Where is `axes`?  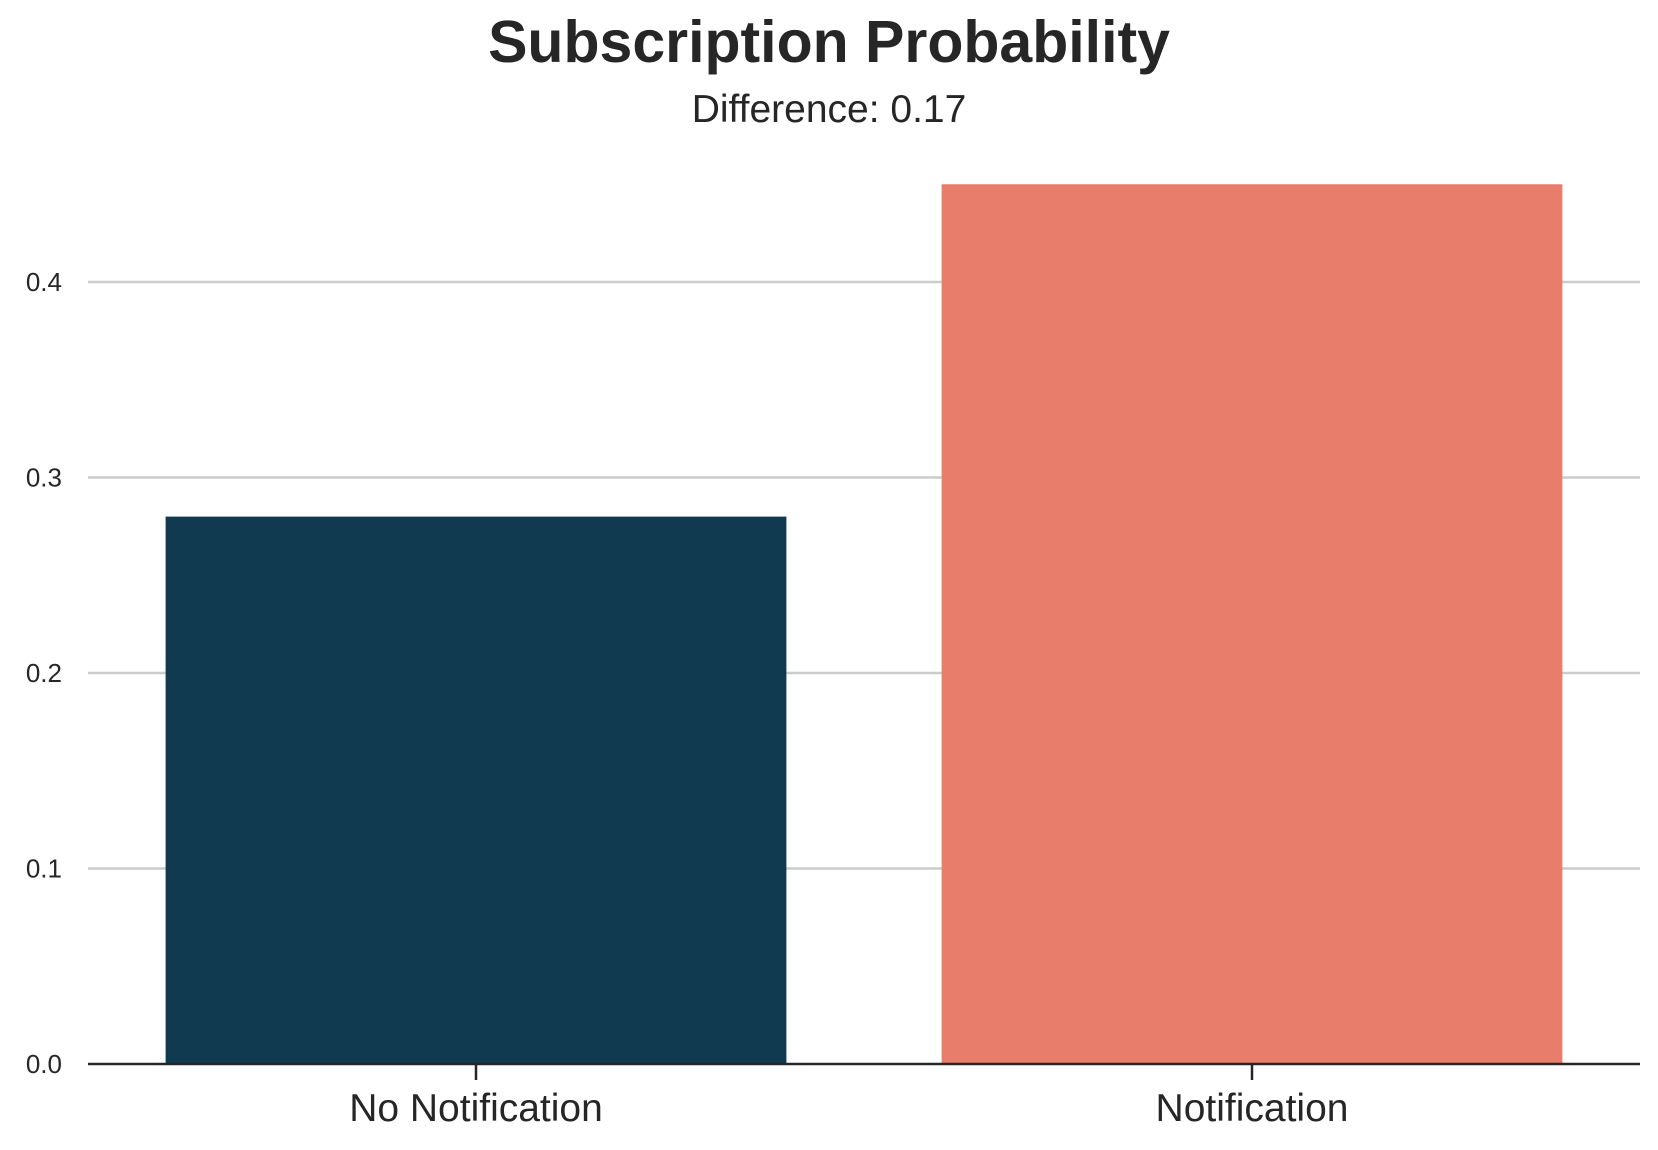 axes is located at coordinates (864, 1071).